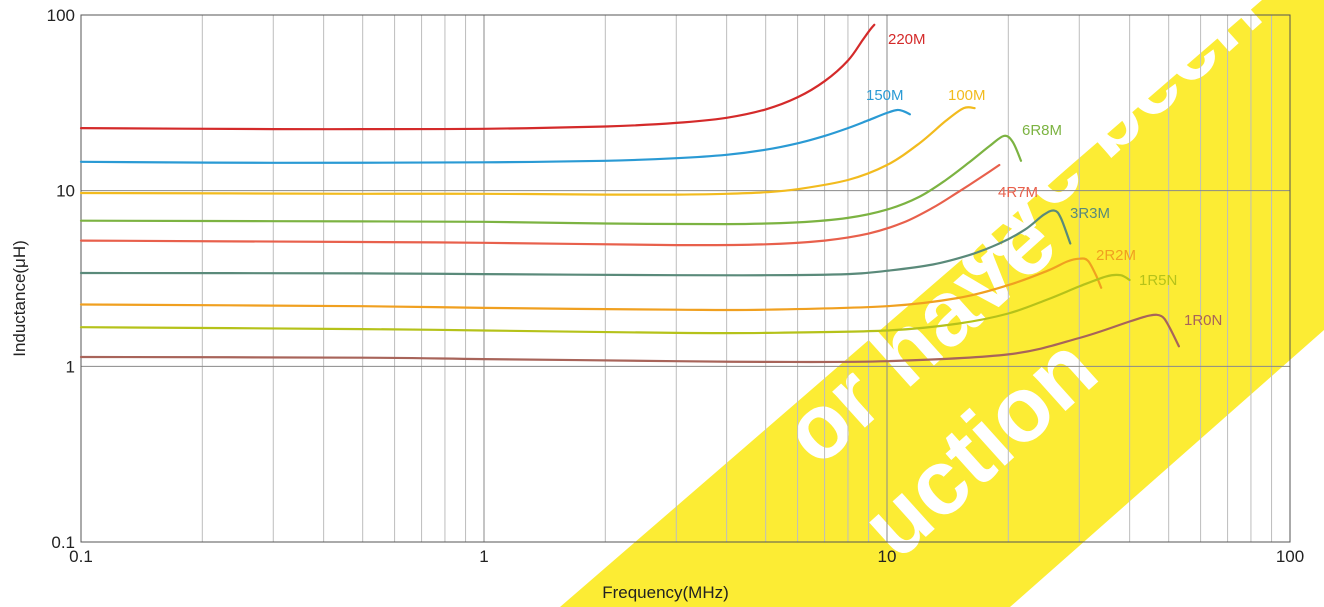  I want to click on x-tick-label: 1, so click(483, 556).